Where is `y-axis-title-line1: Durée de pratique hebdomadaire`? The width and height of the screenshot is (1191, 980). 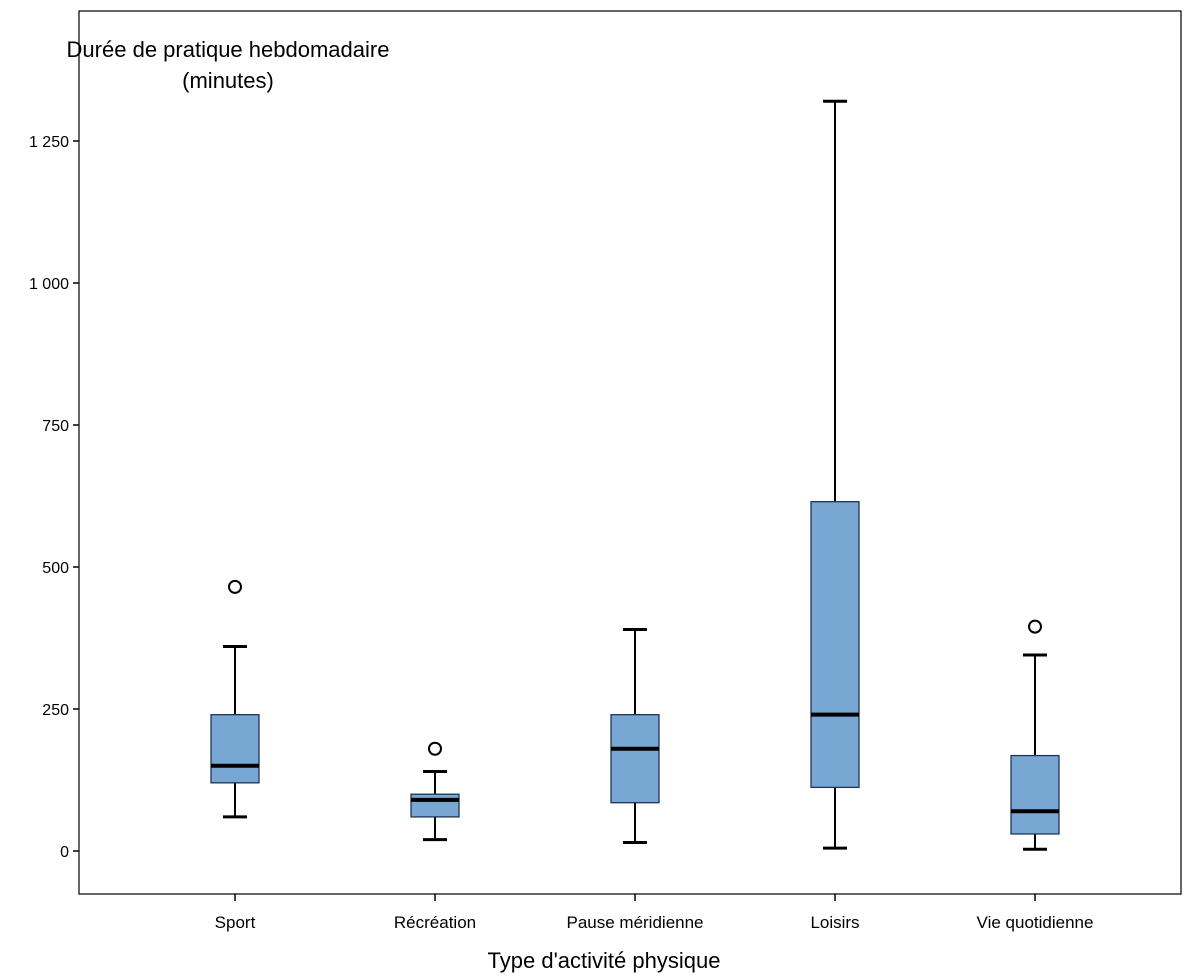 y-axis-title-line1: Durée de pratique hebdomadaire is located at coordinates (228, 49).